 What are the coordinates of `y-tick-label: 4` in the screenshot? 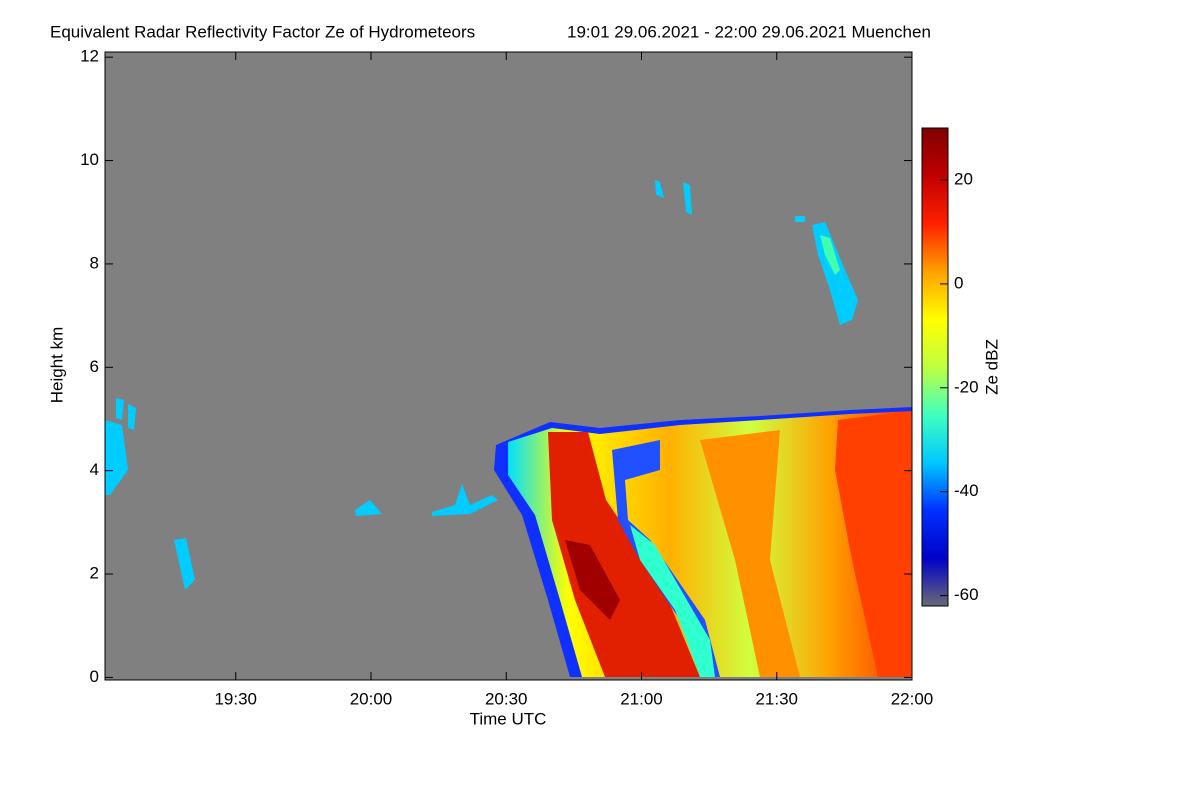 It's located at (94, 469).